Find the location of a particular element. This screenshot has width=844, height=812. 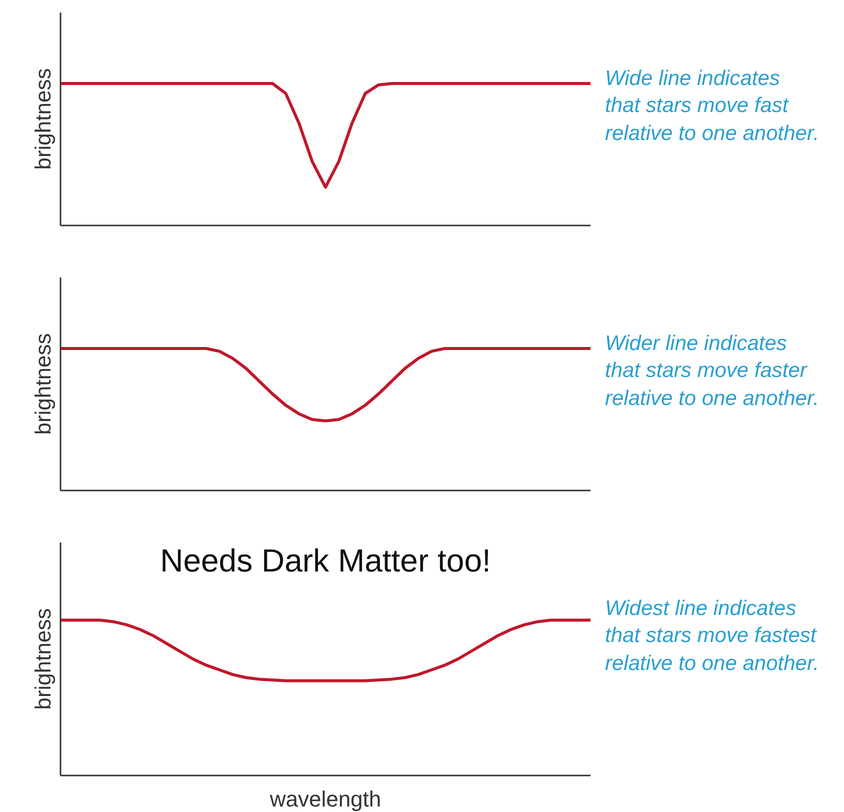

text: Wider line indicates that stars move faster relative to one another. is located at coordinates (712, 371).